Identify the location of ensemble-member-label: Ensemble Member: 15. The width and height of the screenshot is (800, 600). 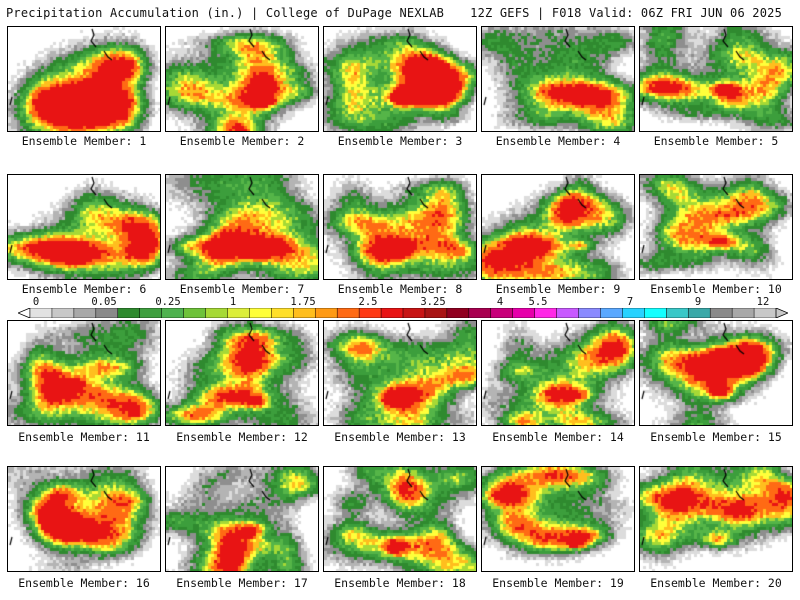
(716, 437).